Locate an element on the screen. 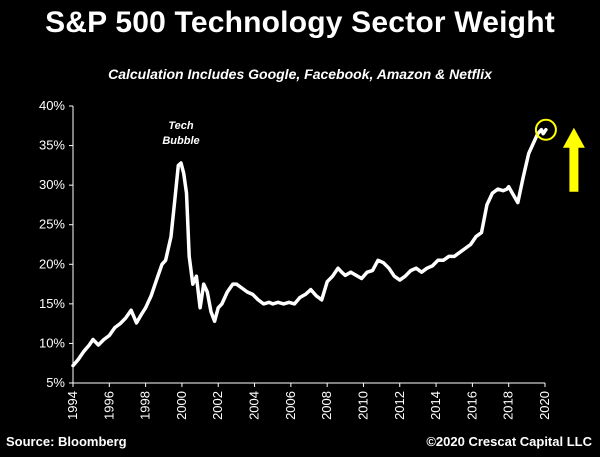 This screenshot has height=457, width=600. x-tick-label: 2016 is located at coordinates (471, 405).